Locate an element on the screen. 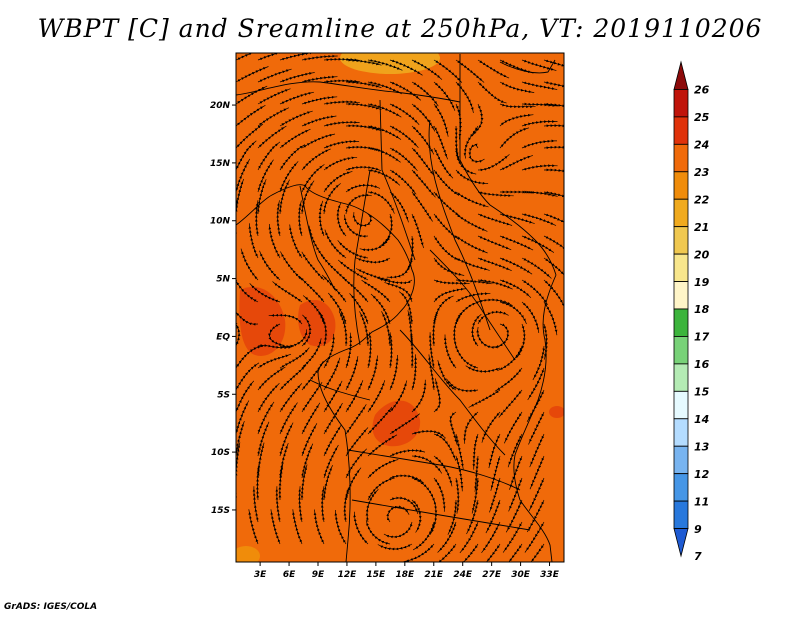  colorbar-label: 17 is located at coordinates (702, 337).